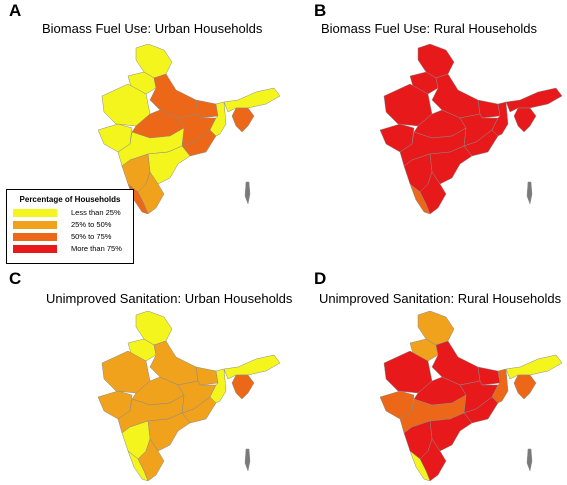 The image size is (567, 485). I want to click on legend-item: 25% to 50%, so click(72, 226).